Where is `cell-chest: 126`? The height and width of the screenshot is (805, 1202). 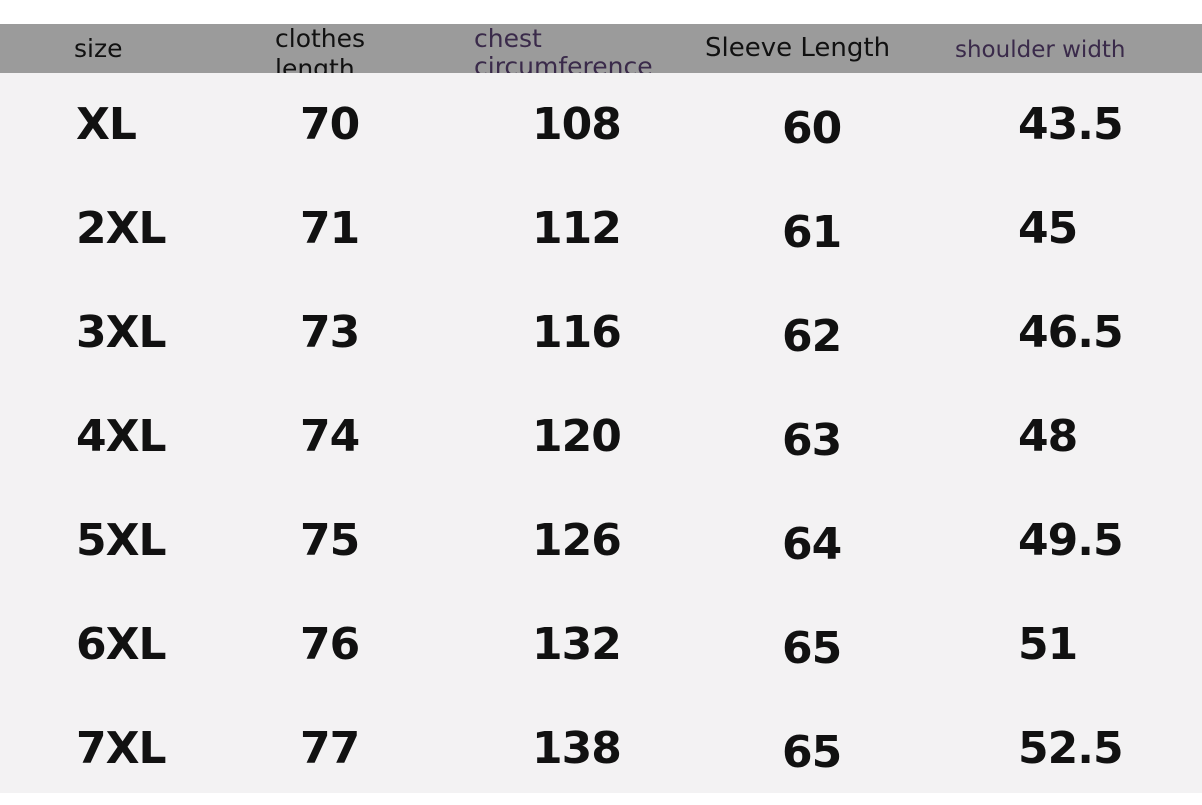 cell-chest: 126 is located at coordinates (577, 540).